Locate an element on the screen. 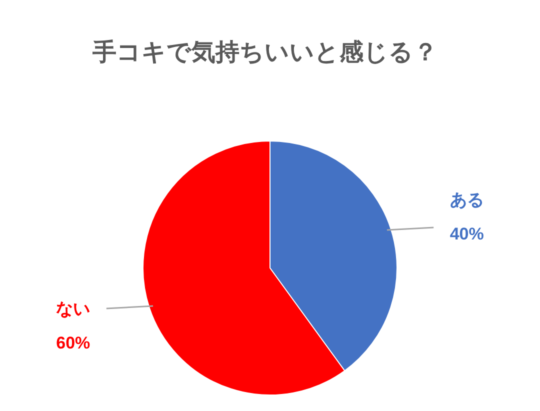 This screenshot has width=540, height=411. data-label: 60% is located at coordinates (73, 343).